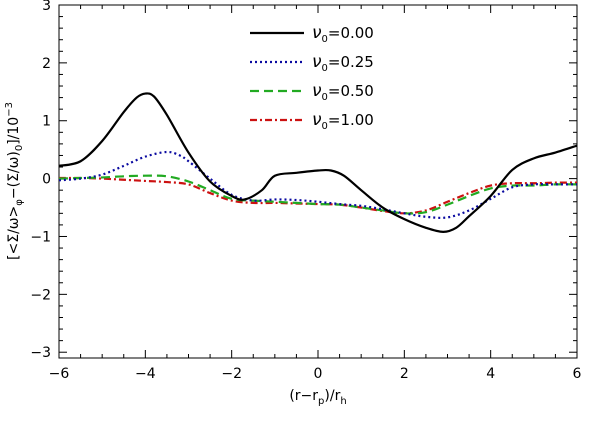 The width and height of the screenshot is (598, 421). What do you see at coordinates (343, 121) in the screenshot?
I see `legend-label: ν0=1.00` at bounding box center [343, 121].